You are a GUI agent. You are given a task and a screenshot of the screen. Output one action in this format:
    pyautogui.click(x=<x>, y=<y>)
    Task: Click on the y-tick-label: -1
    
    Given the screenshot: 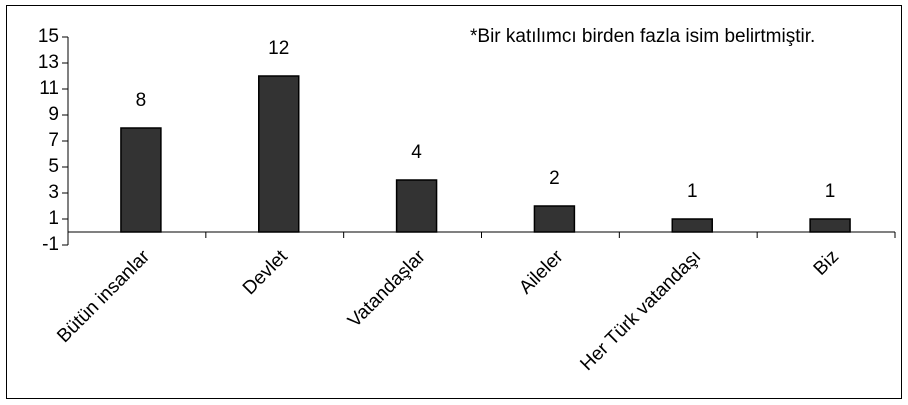 What is the action you would take?
    pyautogui.click(x=50, y=244)
    